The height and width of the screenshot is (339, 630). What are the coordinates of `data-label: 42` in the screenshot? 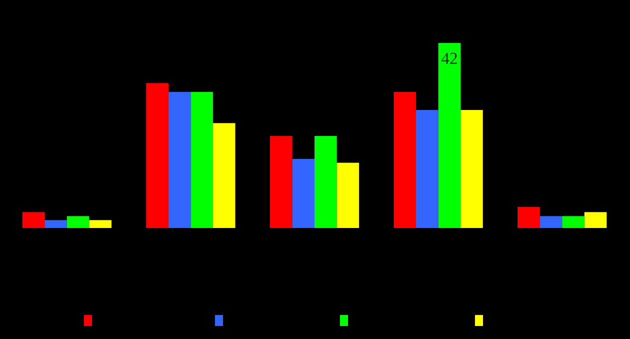 It's located at (449, 58).